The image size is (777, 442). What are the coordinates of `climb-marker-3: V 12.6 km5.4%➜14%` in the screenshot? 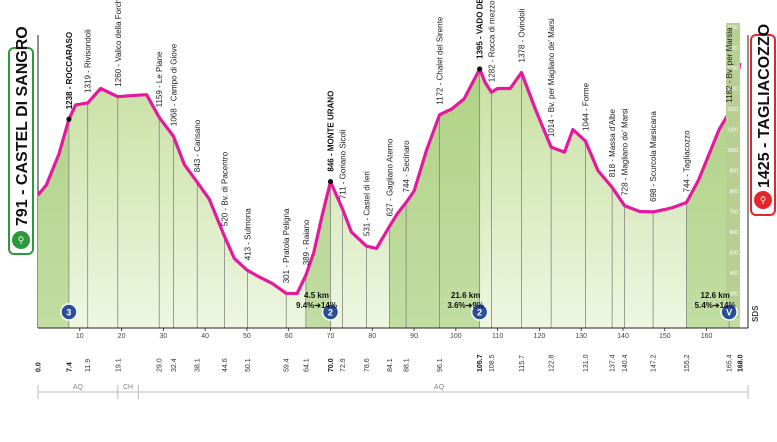 It's located at (716, 306).